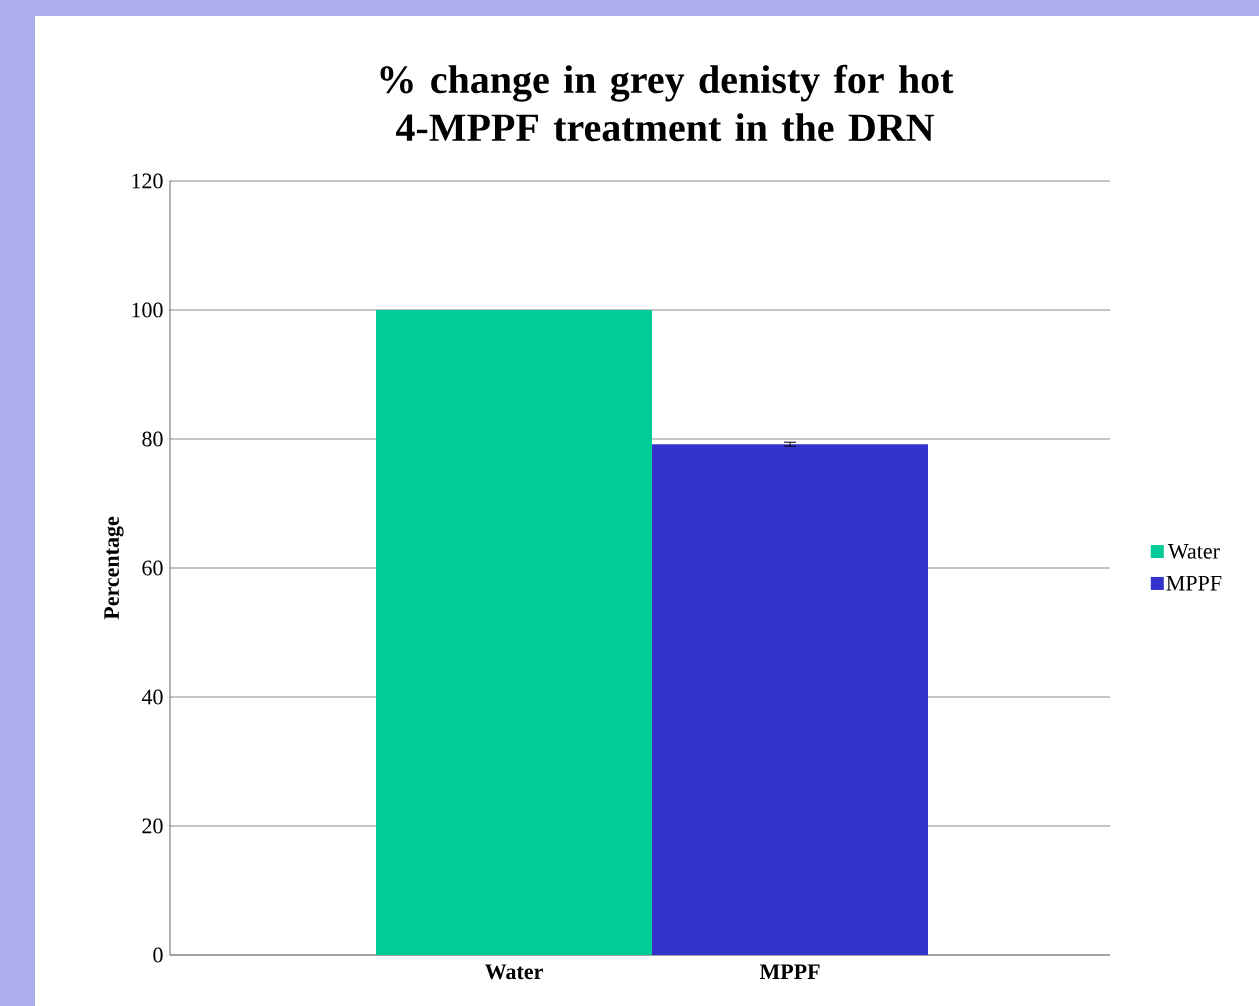 The height and width of the screenshot is (1006, 1259). What do you see at coordinates (147, 181) in the screenshot?
I see `y-tick-label: 120` at bounding box center [147, 181].